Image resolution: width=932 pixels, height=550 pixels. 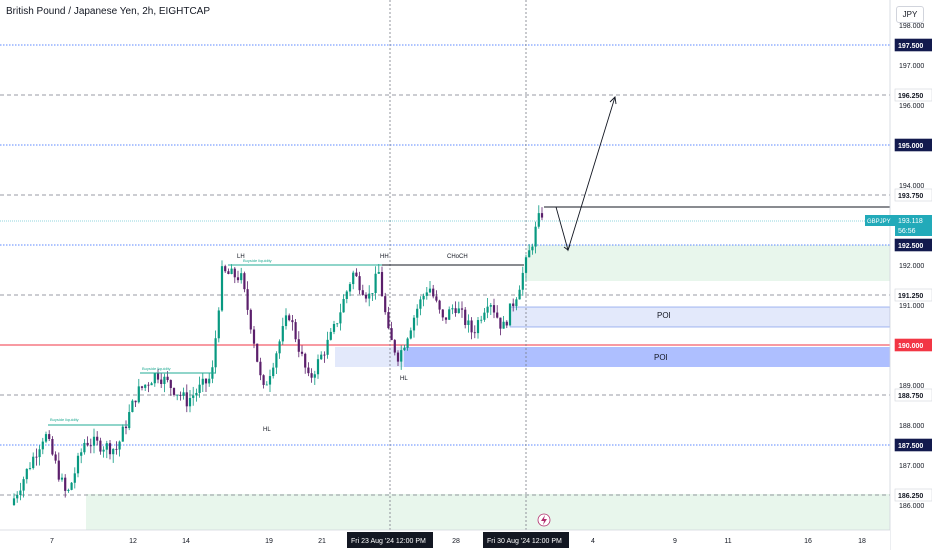 What do you see at coordinates (585, 174) in the screenshot?
I see `projection-arrow` at bounding box center [585, 174].